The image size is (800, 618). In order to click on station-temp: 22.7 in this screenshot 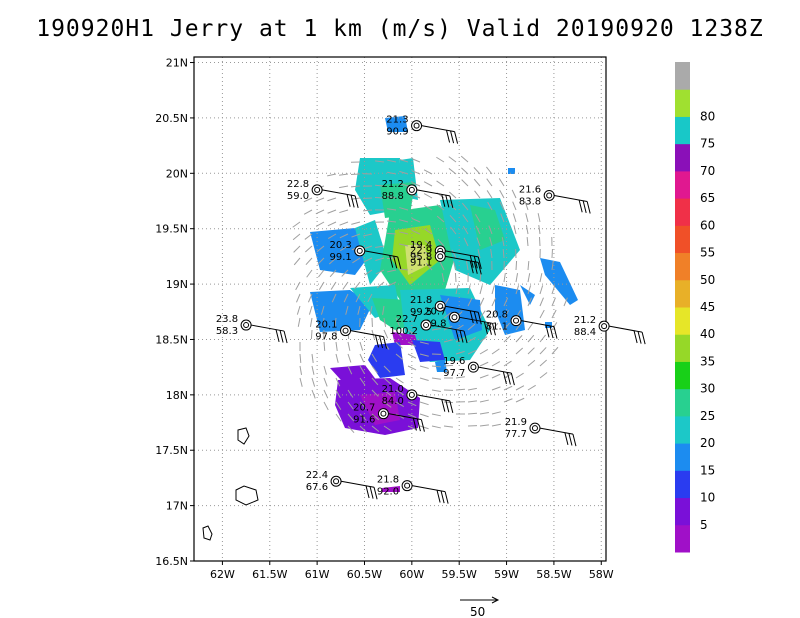, I will do `click(407, 319)`.